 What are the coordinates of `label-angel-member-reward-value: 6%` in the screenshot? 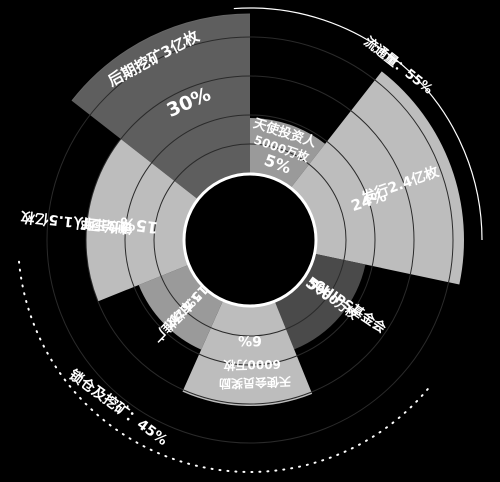 It's located at (250, 340).